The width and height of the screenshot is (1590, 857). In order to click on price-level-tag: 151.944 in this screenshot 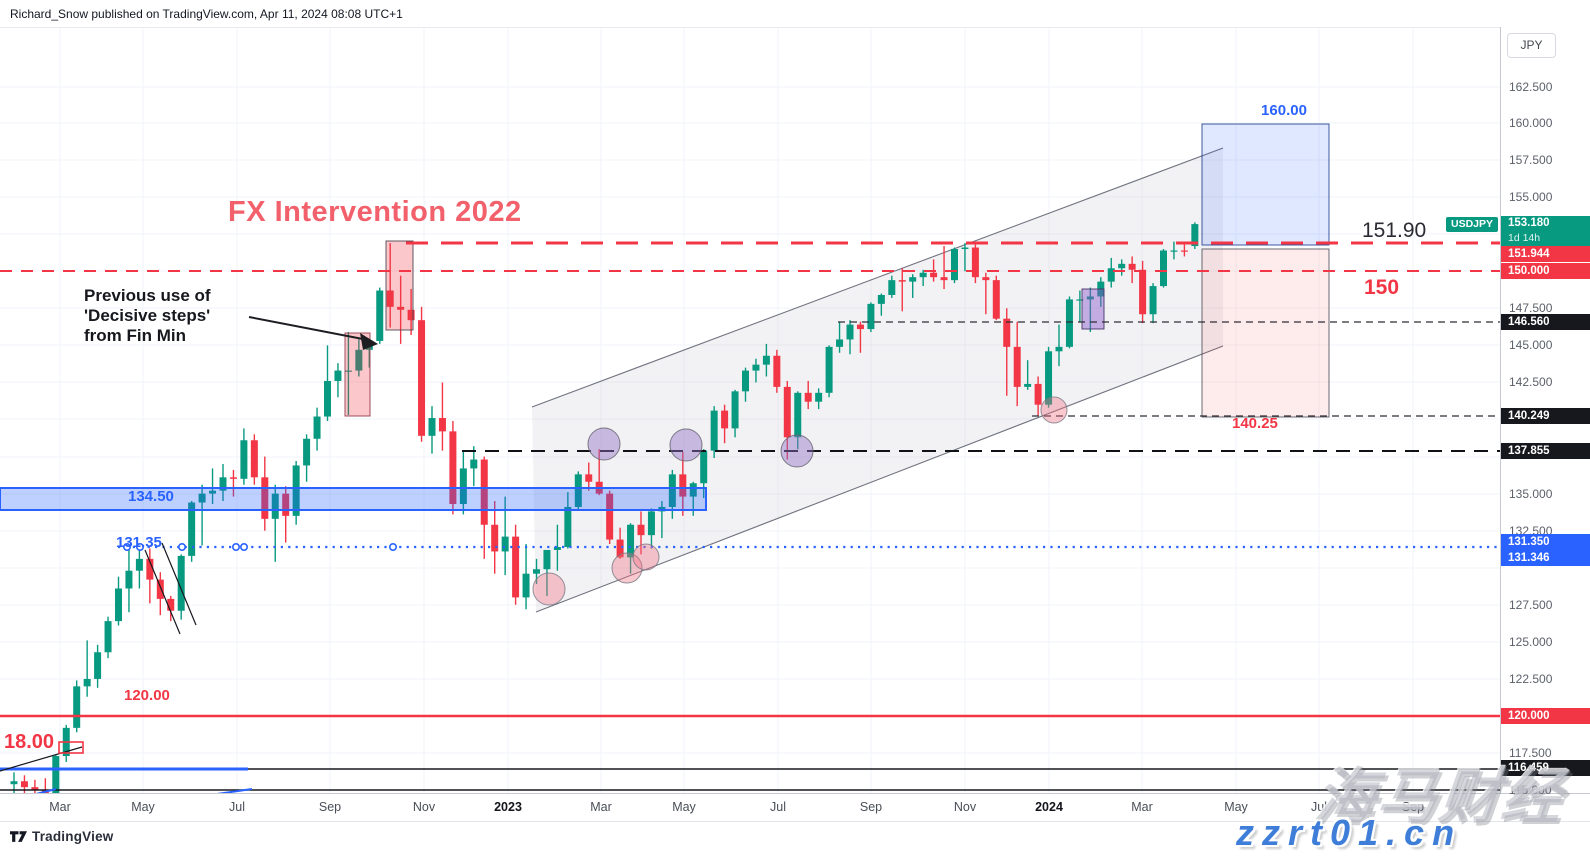, I will do `click(1545, 254)`.